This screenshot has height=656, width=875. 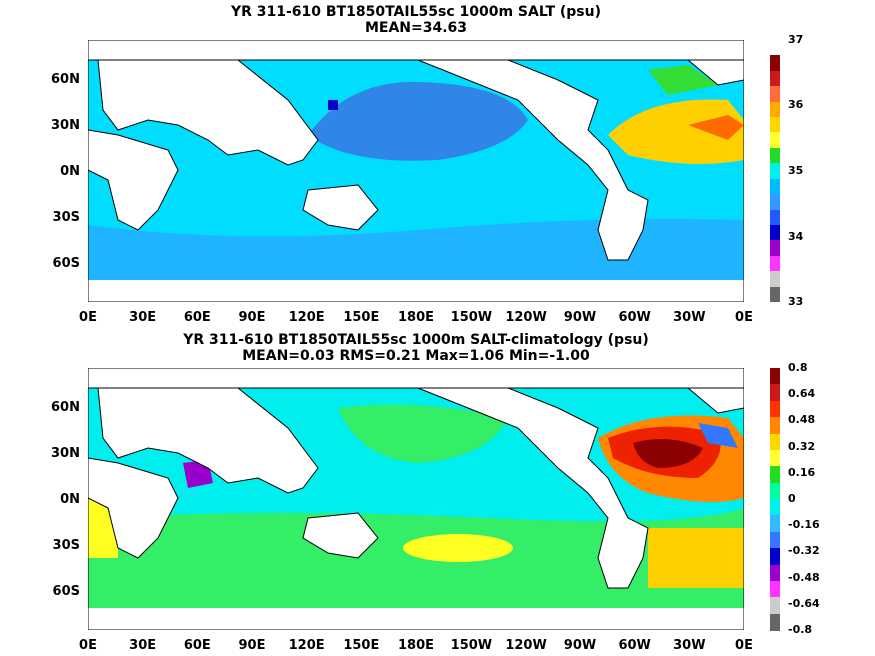 What do you see at coordinates (143, 317) in the screenshot?
I see `panel1-xlabel: 30E` at bounding box center [143, 317].